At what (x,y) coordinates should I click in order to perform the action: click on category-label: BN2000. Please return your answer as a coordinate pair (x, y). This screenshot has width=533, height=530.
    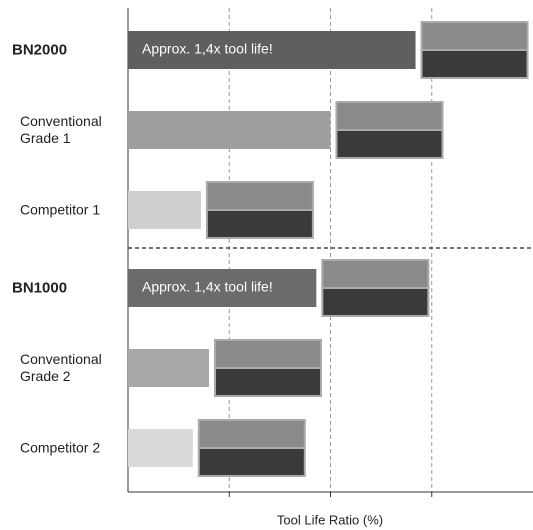
    Looking at the image, I should click on (40, 50).